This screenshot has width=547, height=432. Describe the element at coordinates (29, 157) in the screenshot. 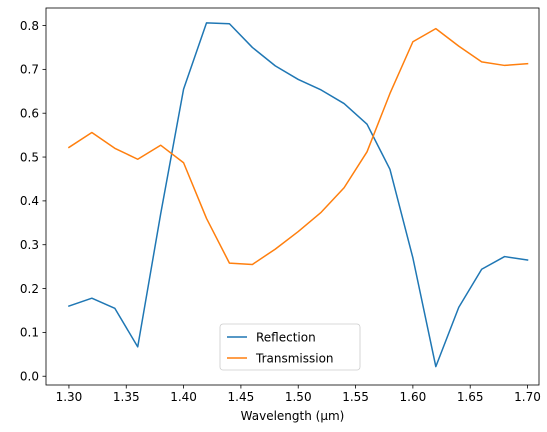

I see `y-tick-label: 0.5` at that location.